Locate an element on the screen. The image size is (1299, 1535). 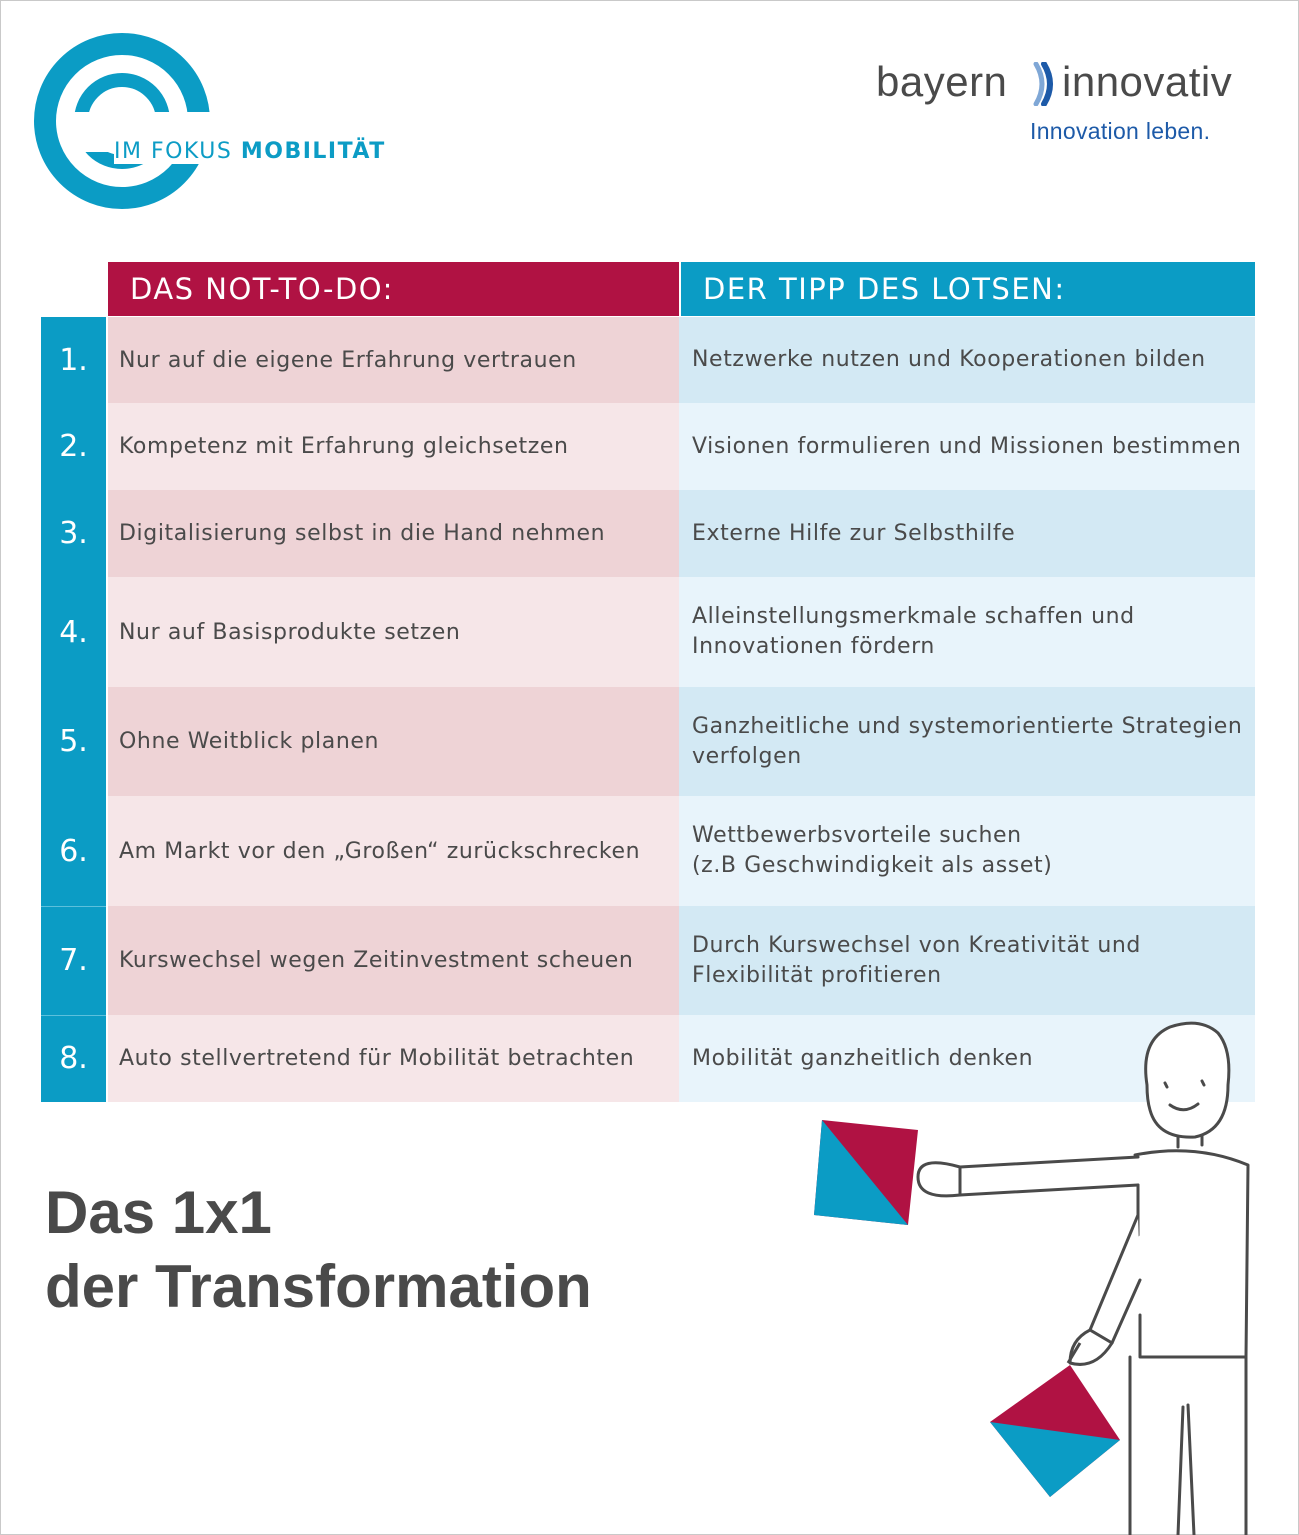
row-number: 1. is located at coordinates (73, 360).